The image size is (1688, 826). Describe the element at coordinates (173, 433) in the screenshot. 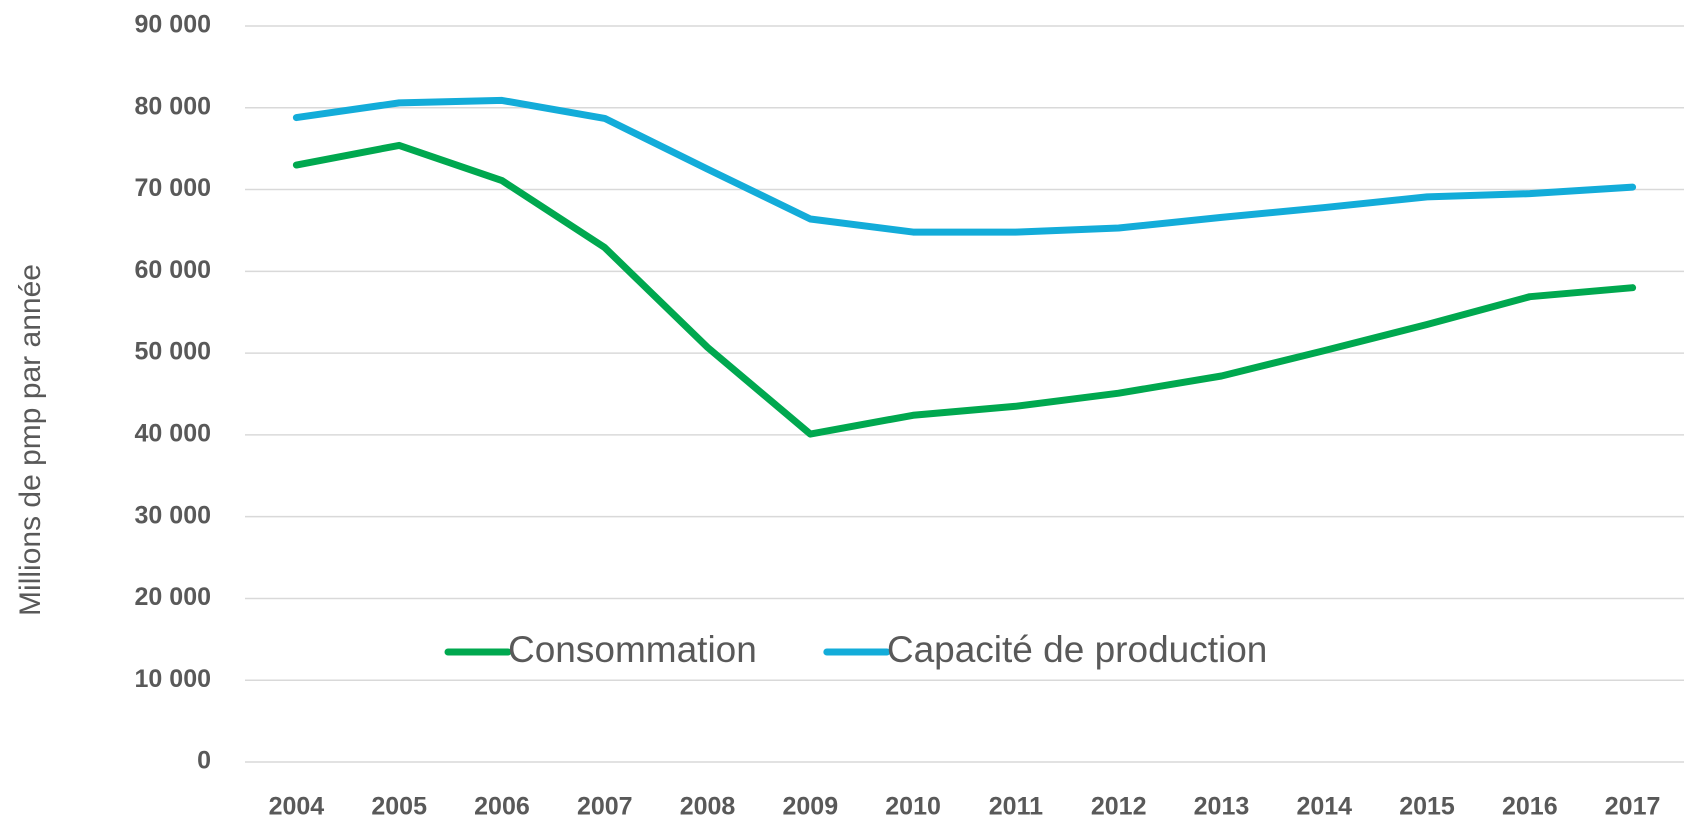

I see `y-tick-label: 40 000` at that location.